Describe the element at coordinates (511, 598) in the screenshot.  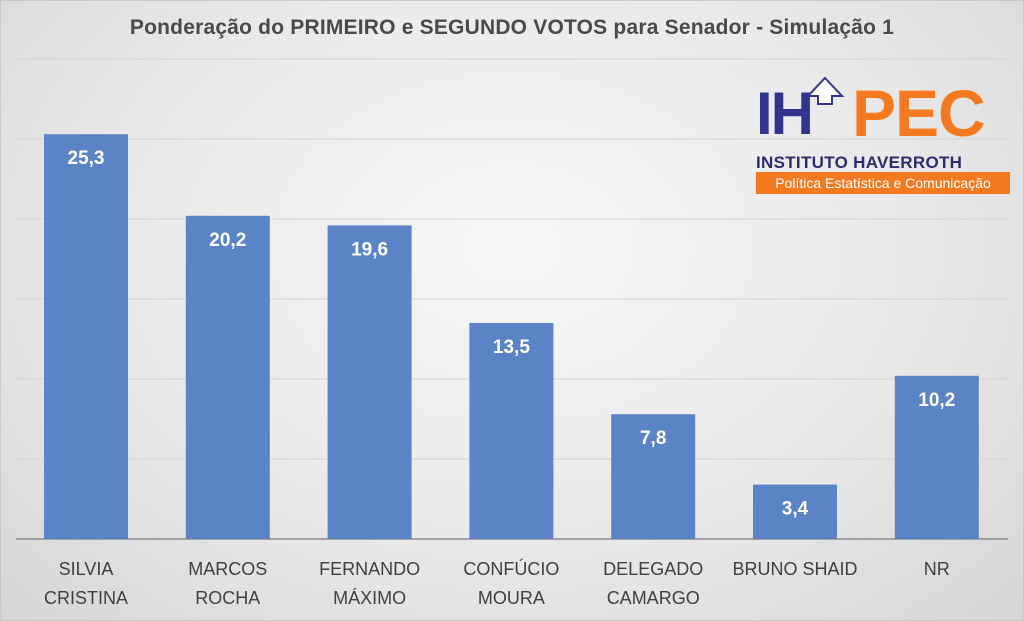
I see `category-label-3-line-1: MOURA` at that location.